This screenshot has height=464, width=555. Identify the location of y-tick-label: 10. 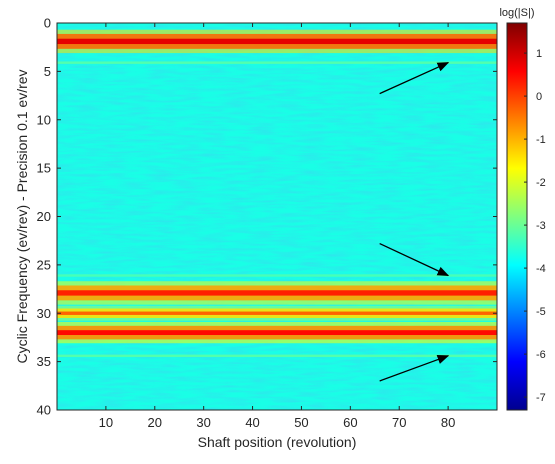
(44, 119).